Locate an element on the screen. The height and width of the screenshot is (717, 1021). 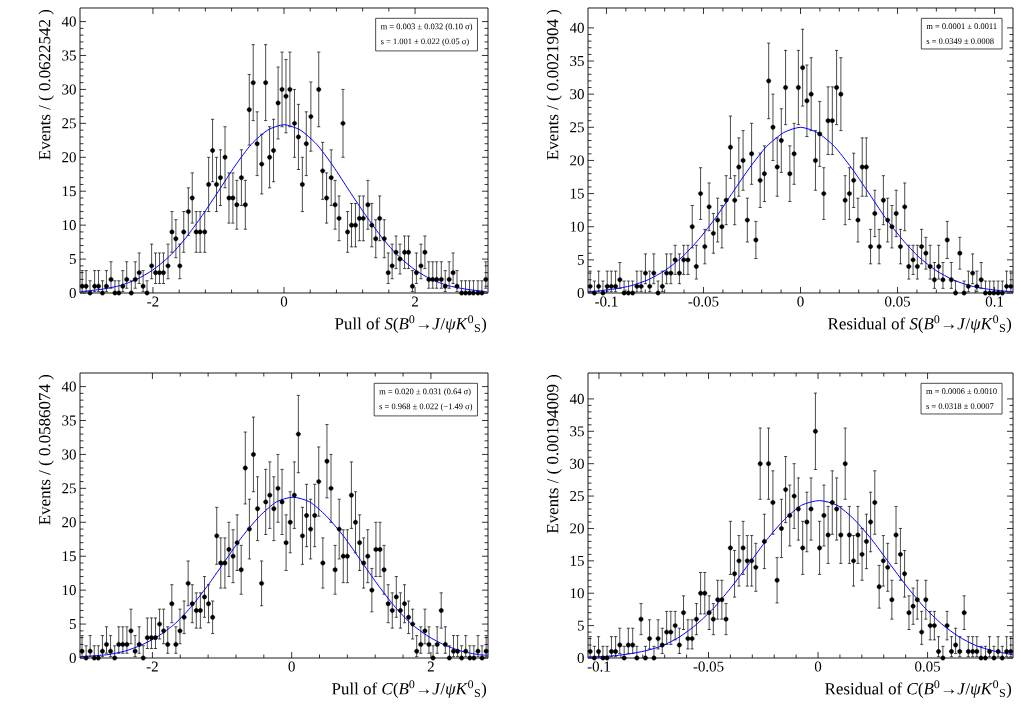
annotation: s = 0.0349 ± 0.0008 is located at coordinates (960, 41).